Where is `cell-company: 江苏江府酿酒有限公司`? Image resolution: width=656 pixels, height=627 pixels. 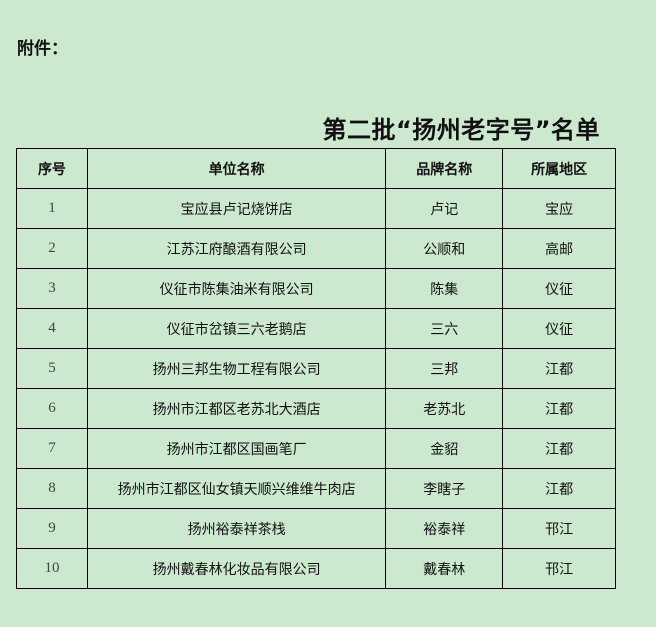
cell-company: 江苏江府酿酒有限公司 is located at coordinates (236, 248).